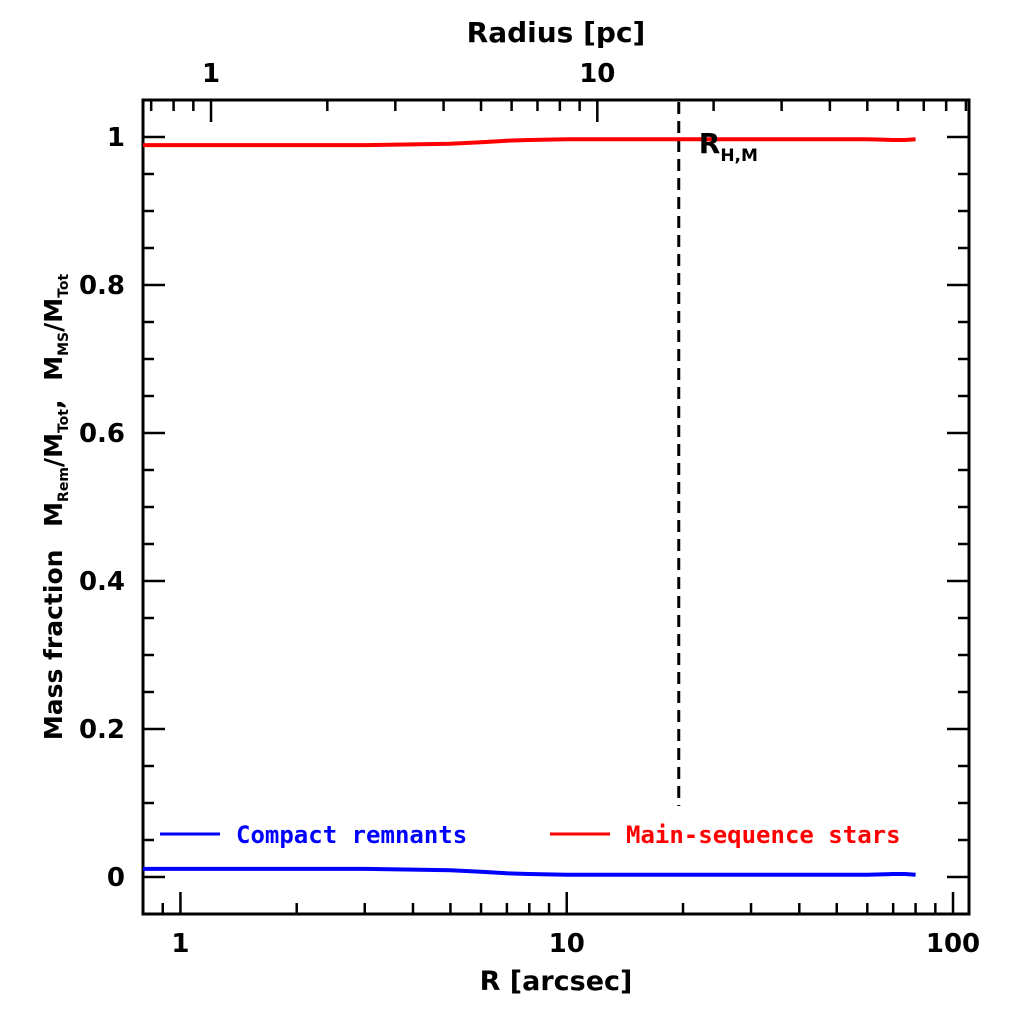 Image resolution: width=1024 pixels, height=1024 pixels. Describe the element at coordinates (529, 142) in the screenshot. I see `series-line-main-sequence-stars` at that location.